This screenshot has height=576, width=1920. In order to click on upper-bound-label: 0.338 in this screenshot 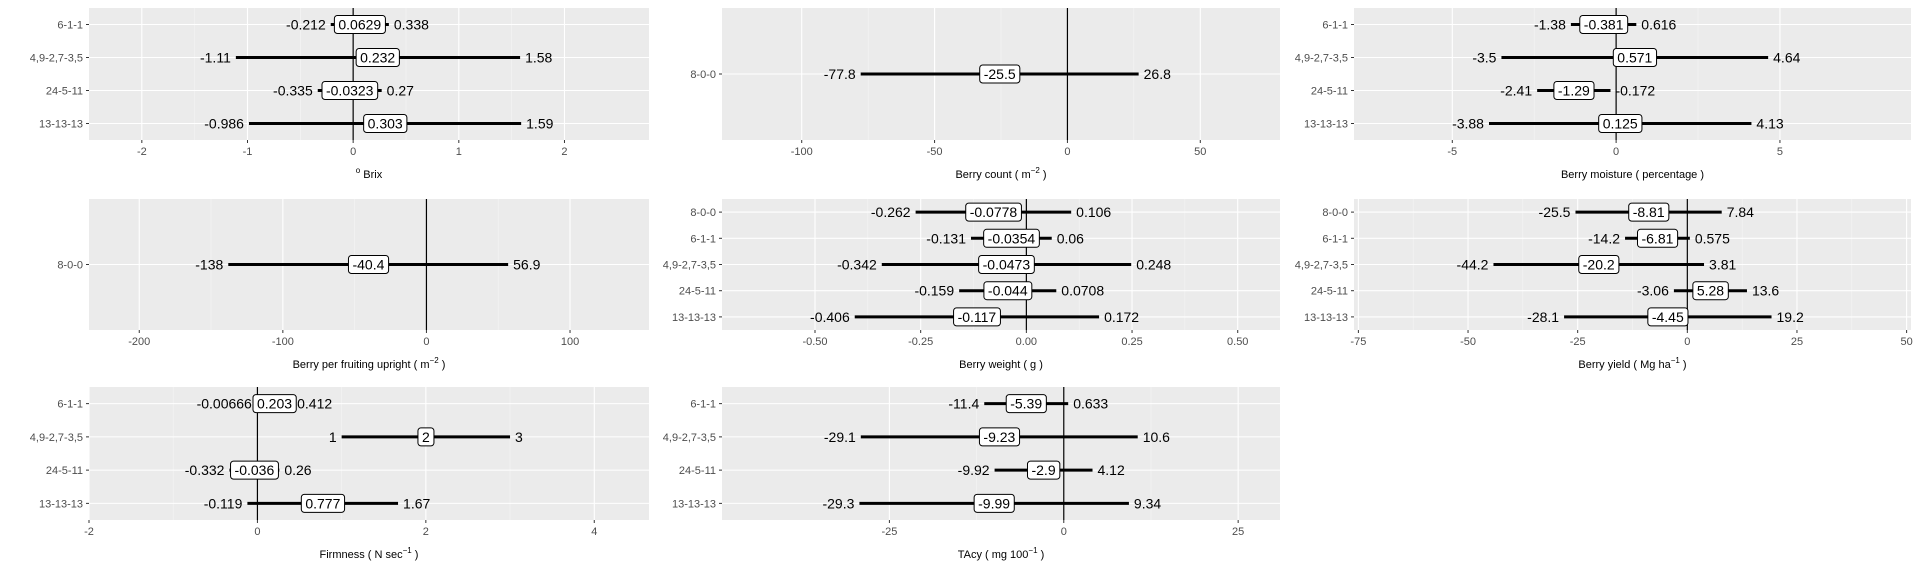, I will do `click(411, 25)`.